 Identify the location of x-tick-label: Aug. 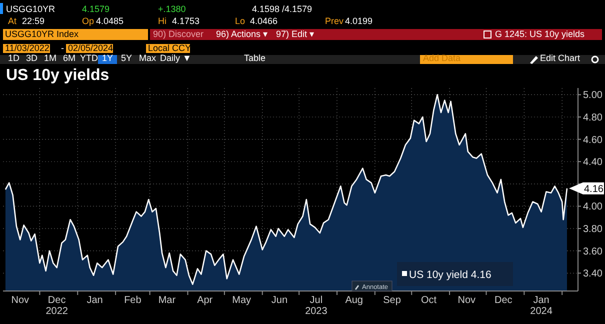
(354, 300).